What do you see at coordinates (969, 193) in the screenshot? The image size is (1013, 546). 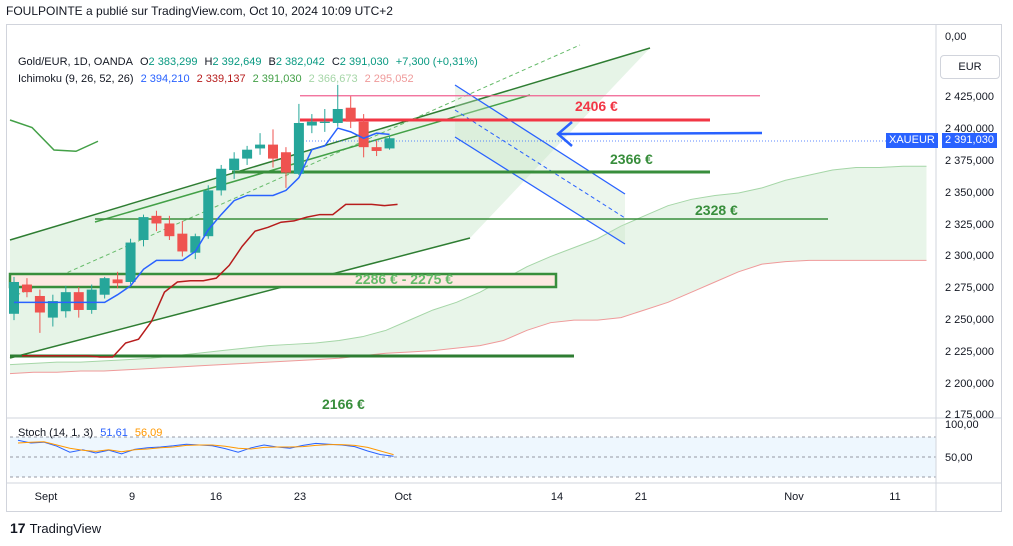 I see `price-tick-label: 2 350,000` at bounding box center [969, 193].